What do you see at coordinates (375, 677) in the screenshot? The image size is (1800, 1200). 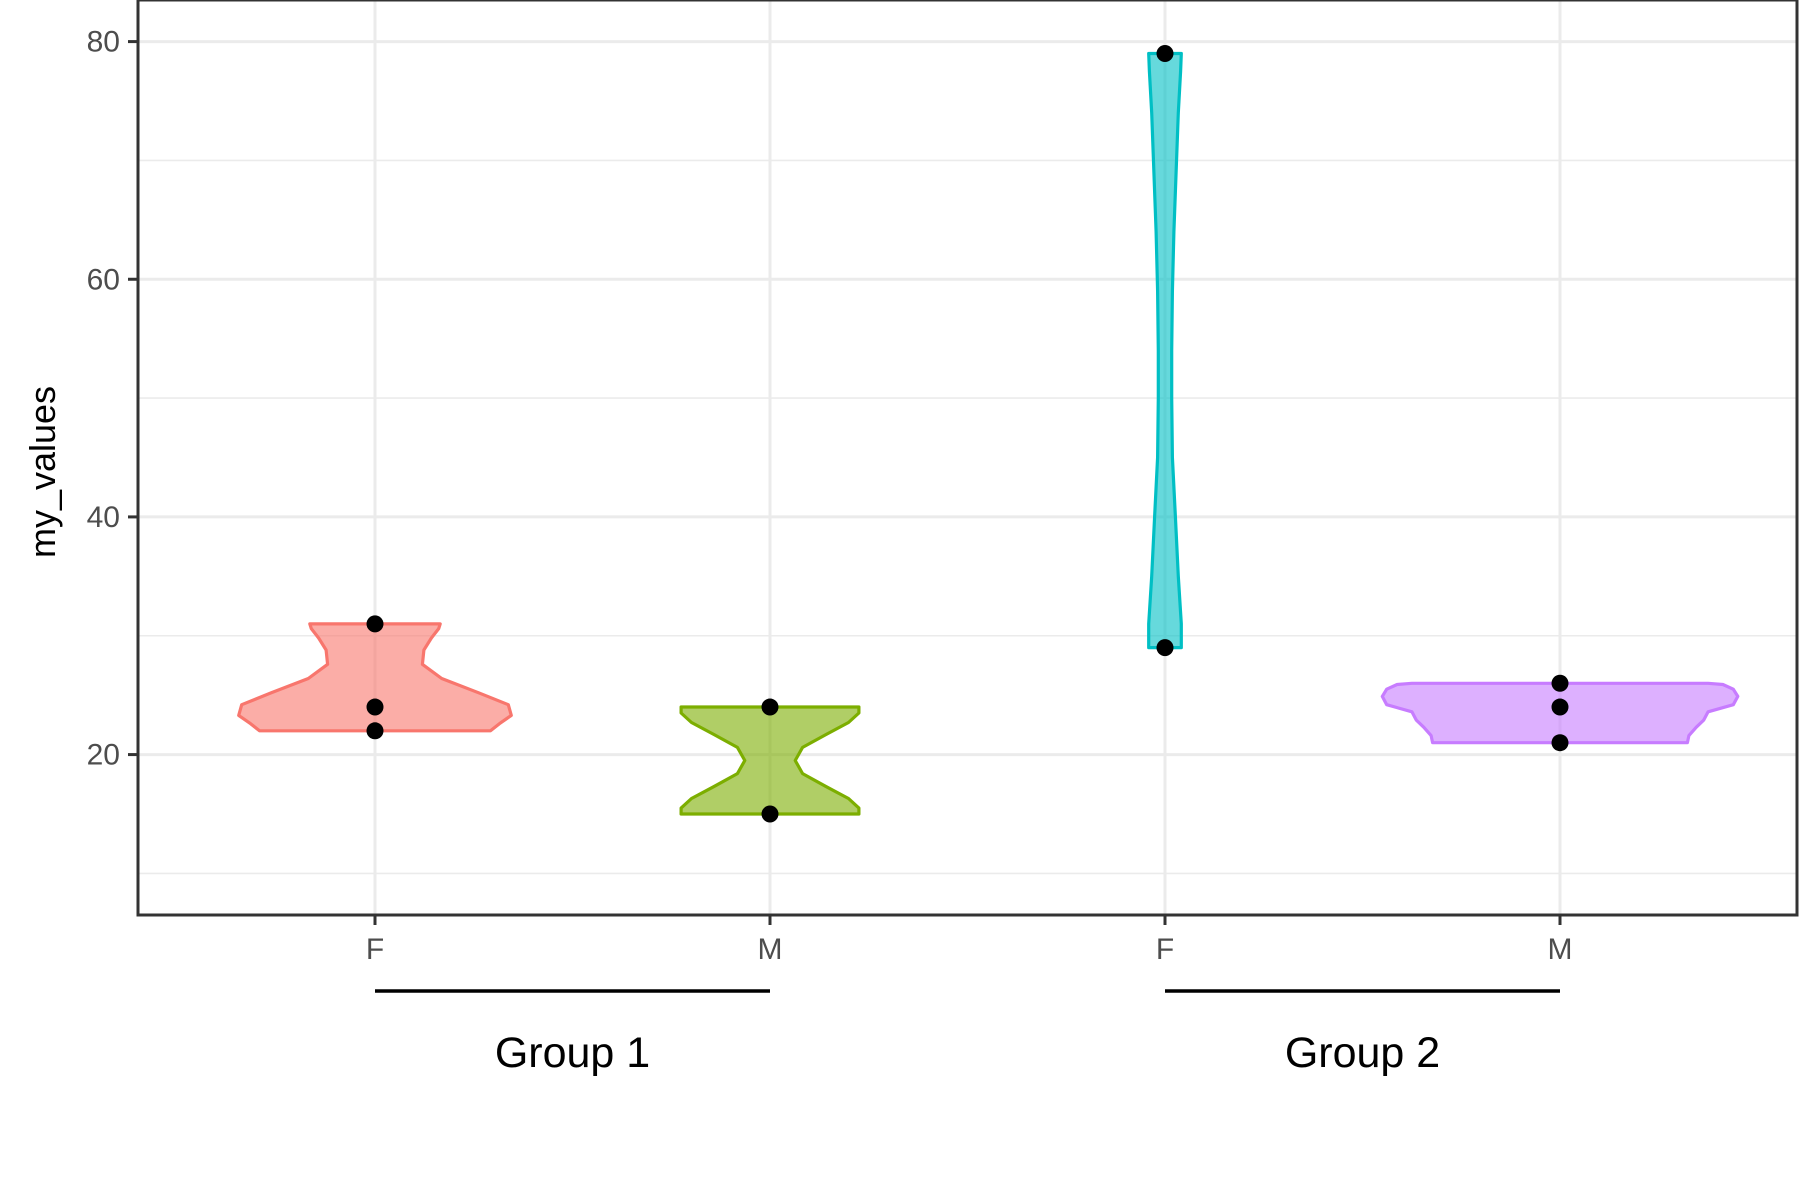 I see `violin-group-1-f` at bounding box center [375, 677].